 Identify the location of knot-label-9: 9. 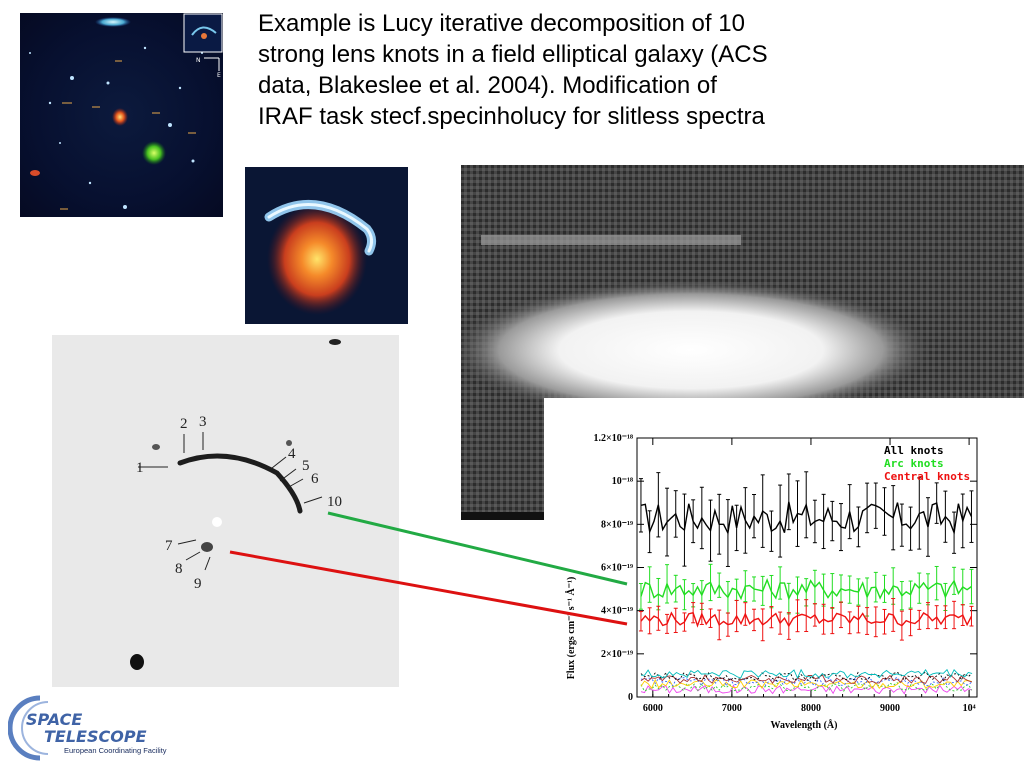
(198, 584).